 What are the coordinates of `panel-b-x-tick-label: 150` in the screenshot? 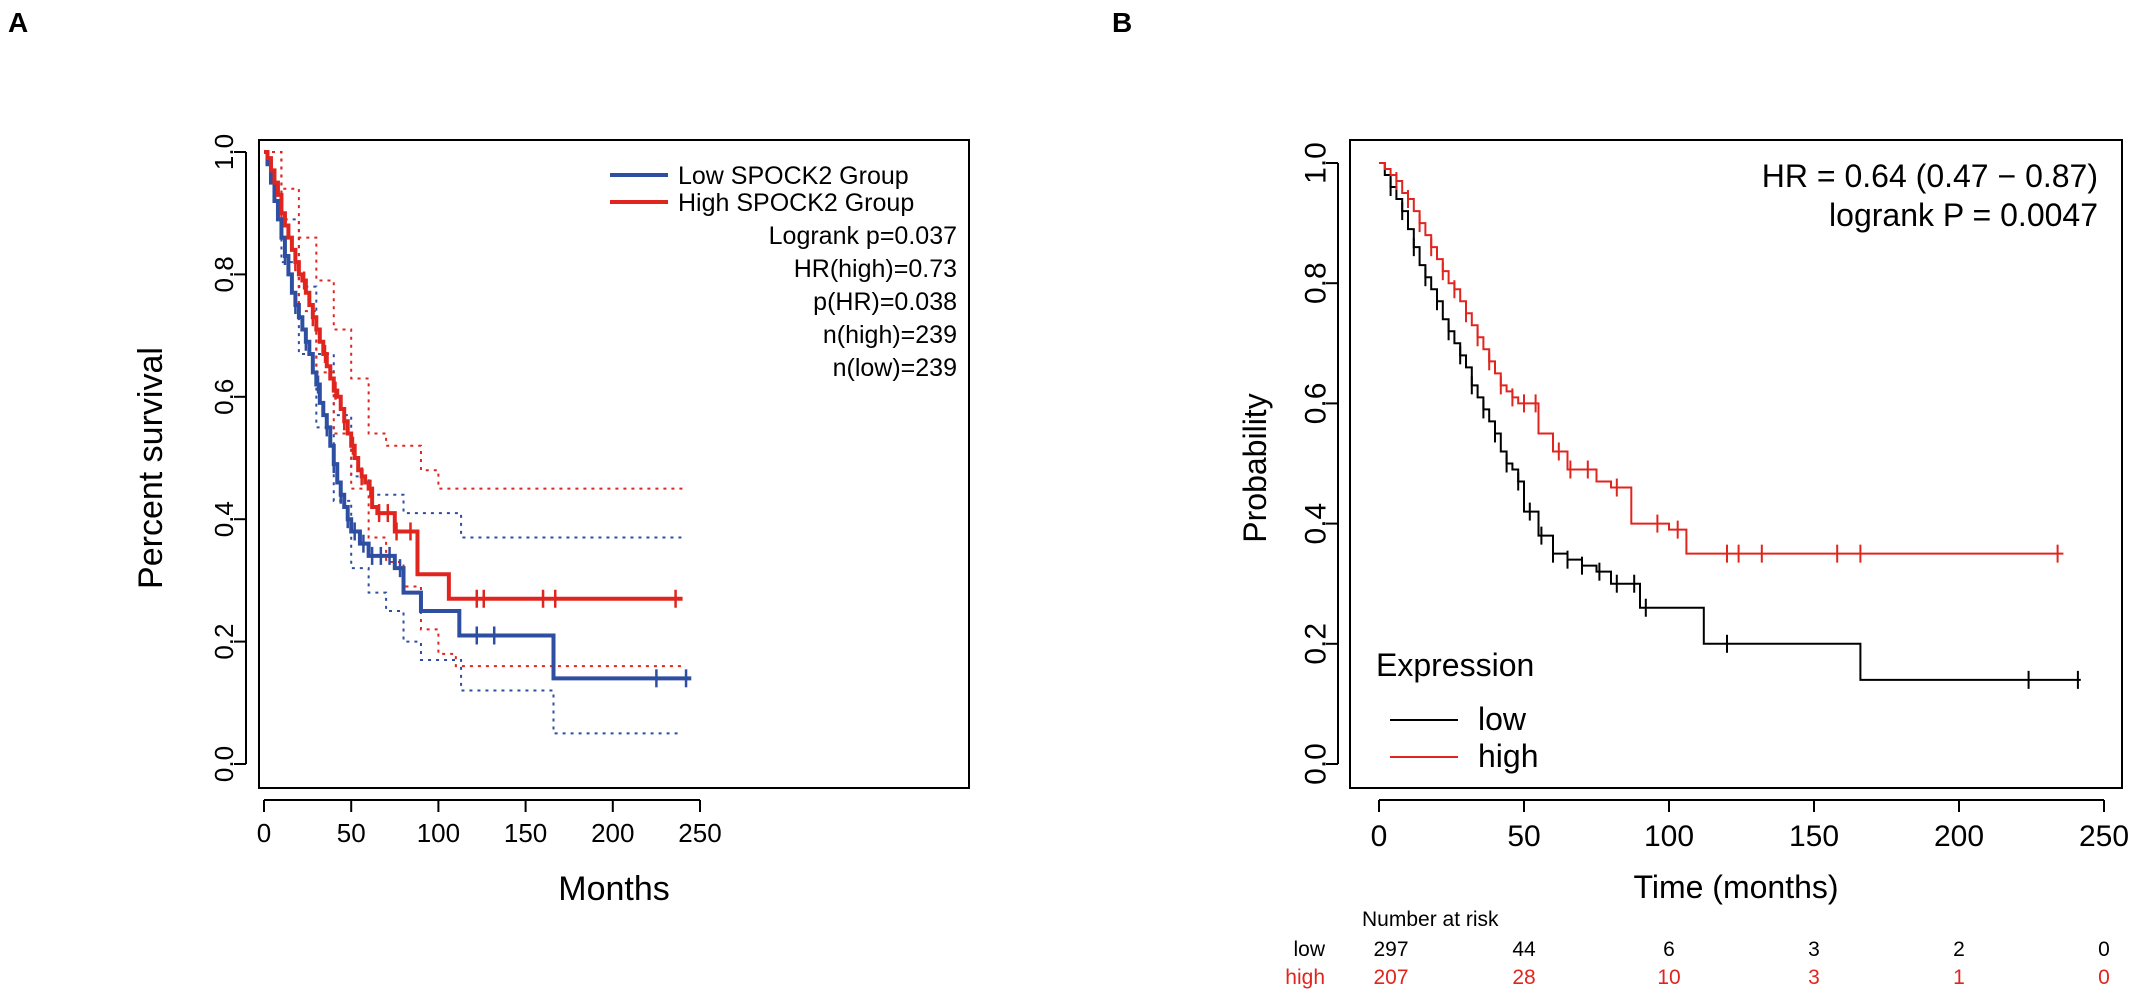 It's located at (1814, 836).